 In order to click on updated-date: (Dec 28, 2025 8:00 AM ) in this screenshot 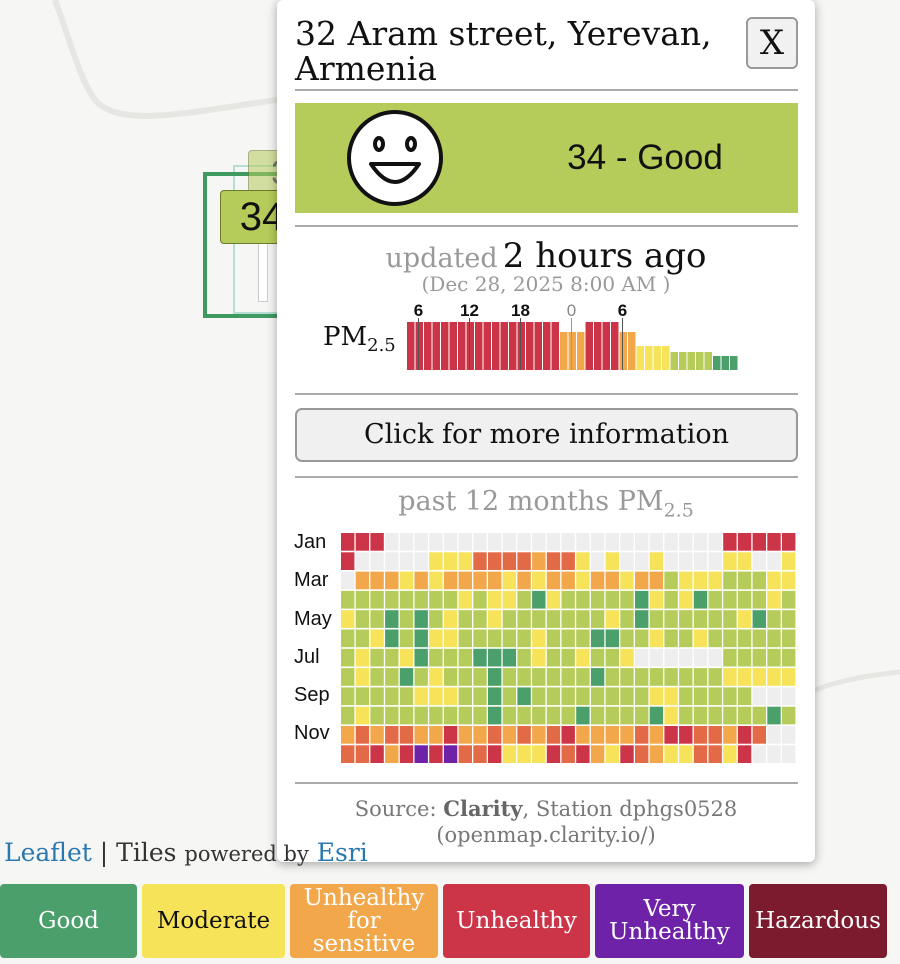, I will do `click(546, 284)`.